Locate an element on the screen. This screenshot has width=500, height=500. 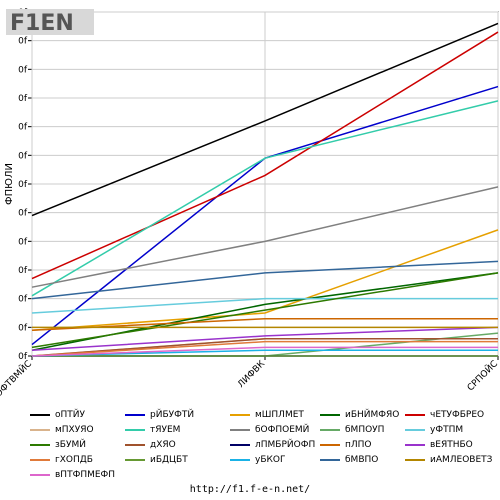
source-url: http://f1.f-e-n.net/ is located at coordinates (250, 489).